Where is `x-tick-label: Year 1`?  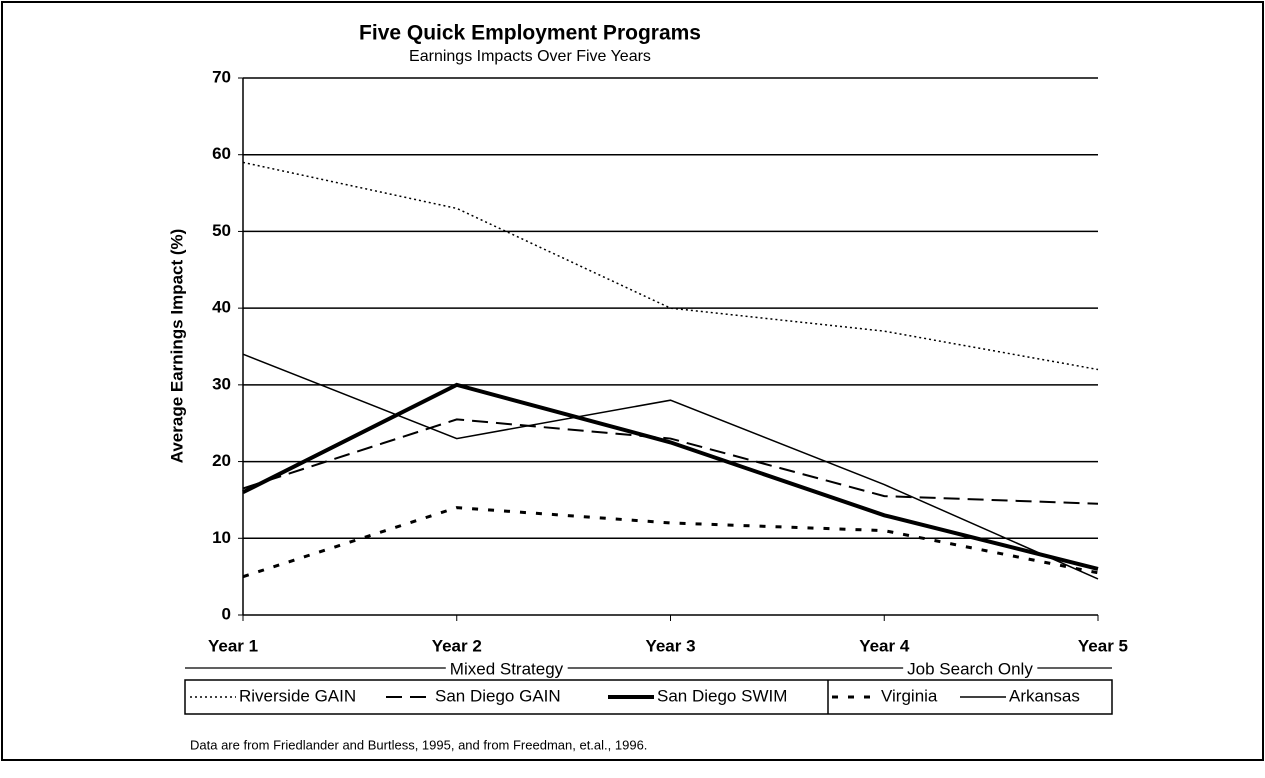 x-tick-label: Year 1 is located at coordinates (233, 645).